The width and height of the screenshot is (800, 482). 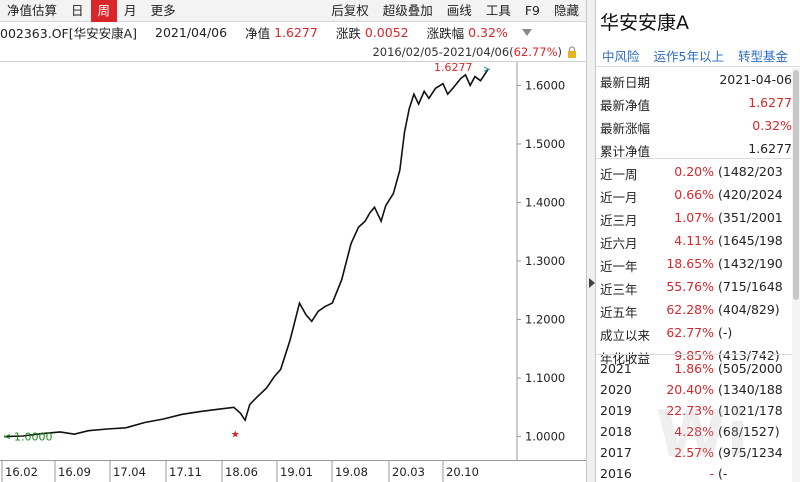 I want to click on period-month-button: 月, so click(x=130, y=10).